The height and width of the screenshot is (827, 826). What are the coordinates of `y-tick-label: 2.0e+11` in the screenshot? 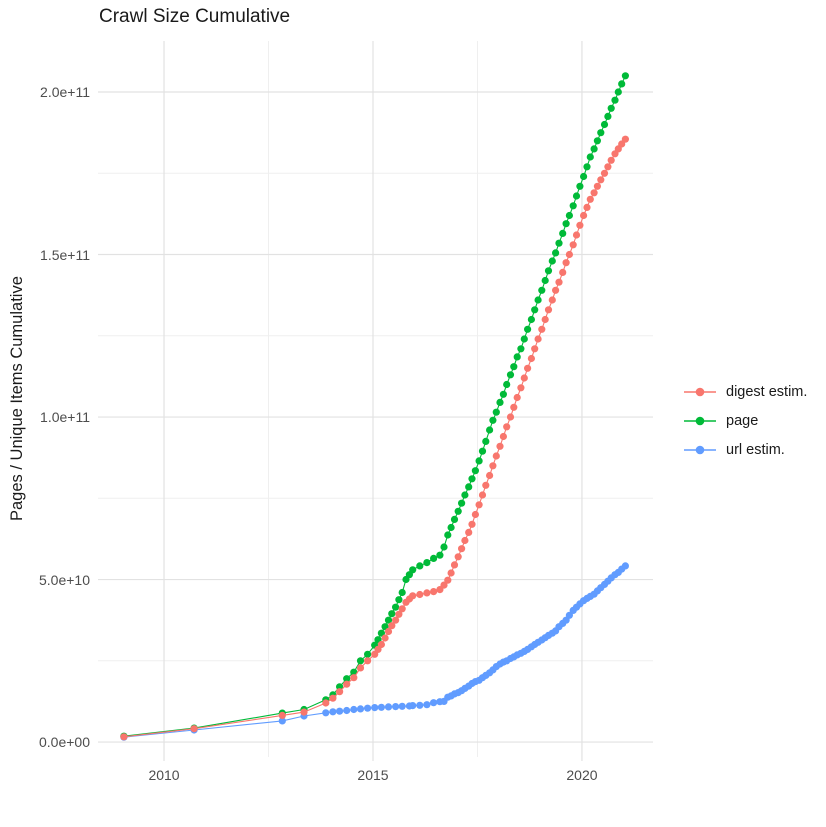 It's located at (65, 92).